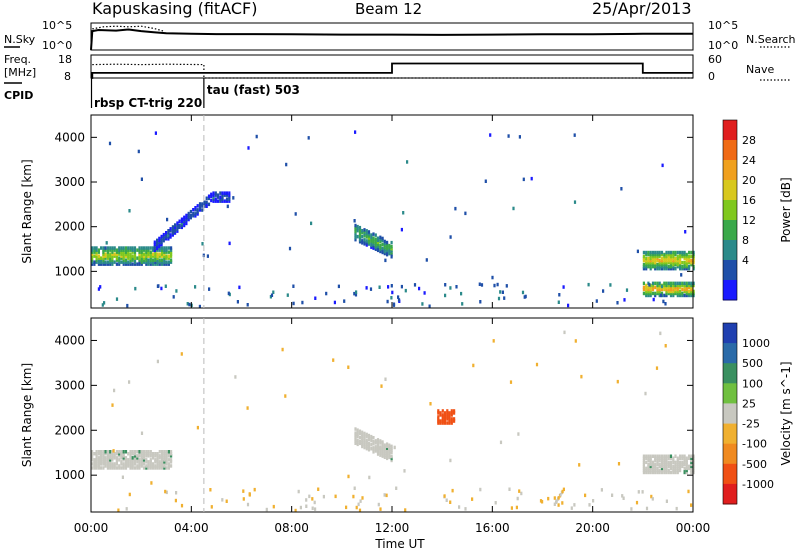 Image resolution: width=800 pixels, height=554 pixels. Describe the element at coordinates (730, 210) in the screenshot. I see `colorbar-swatch` at that location.